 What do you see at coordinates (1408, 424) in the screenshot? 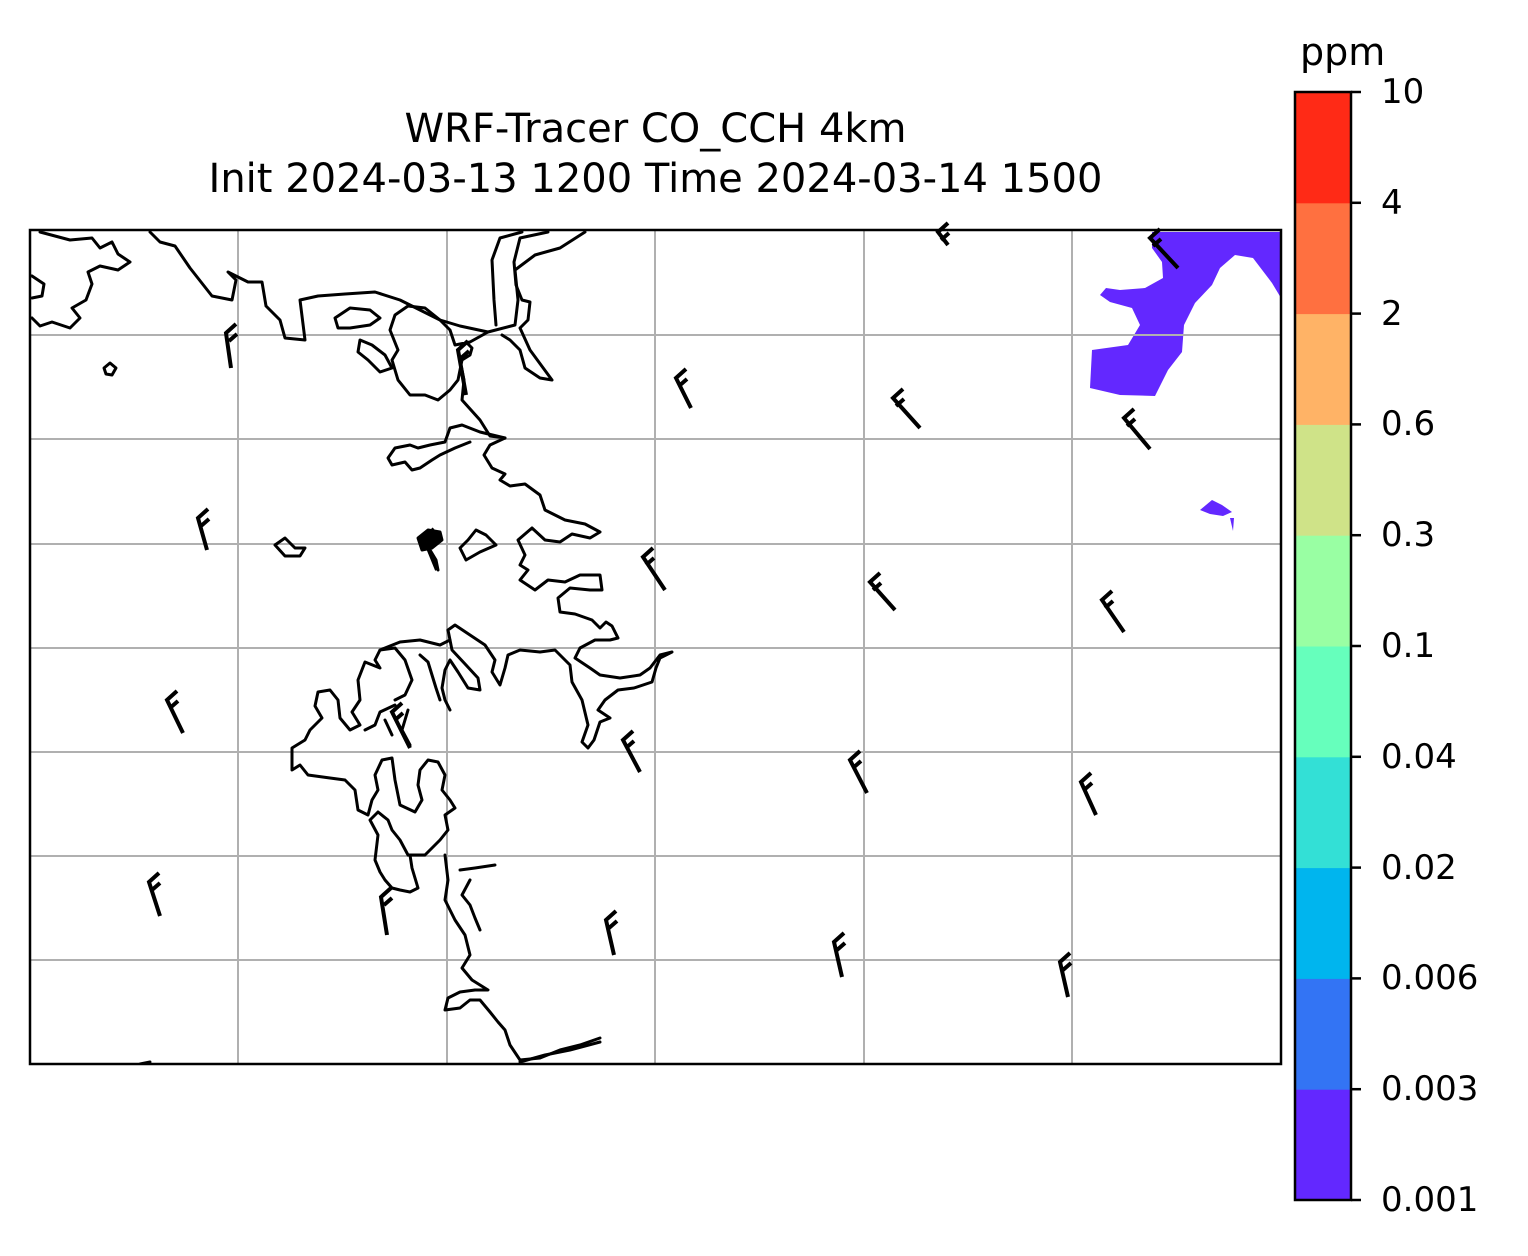
I see `colorbar-tick-label: 0.6` at bounding box center [1408, 424].